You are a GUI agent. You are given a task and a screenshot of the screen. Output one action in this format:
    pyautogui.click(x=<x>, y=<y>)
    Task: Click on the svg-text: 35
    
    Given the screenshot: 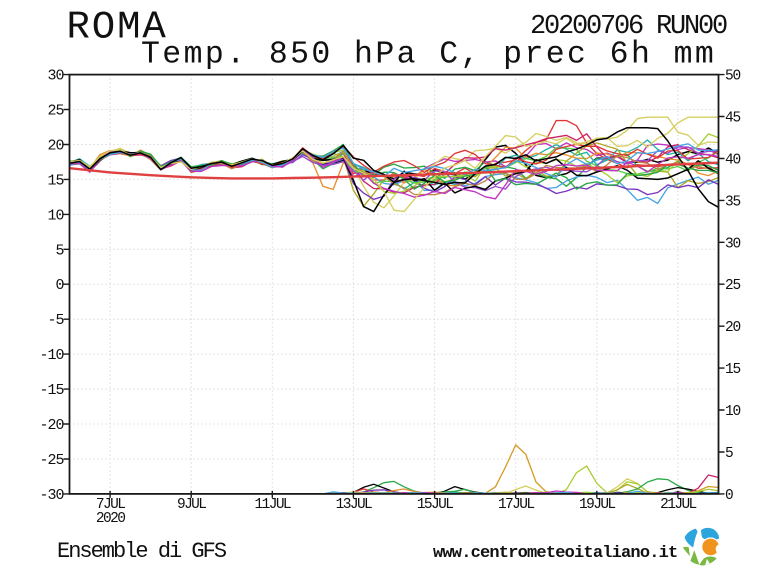 What is the action you would take?
    pyautogui.click(x=733, y=202)
    